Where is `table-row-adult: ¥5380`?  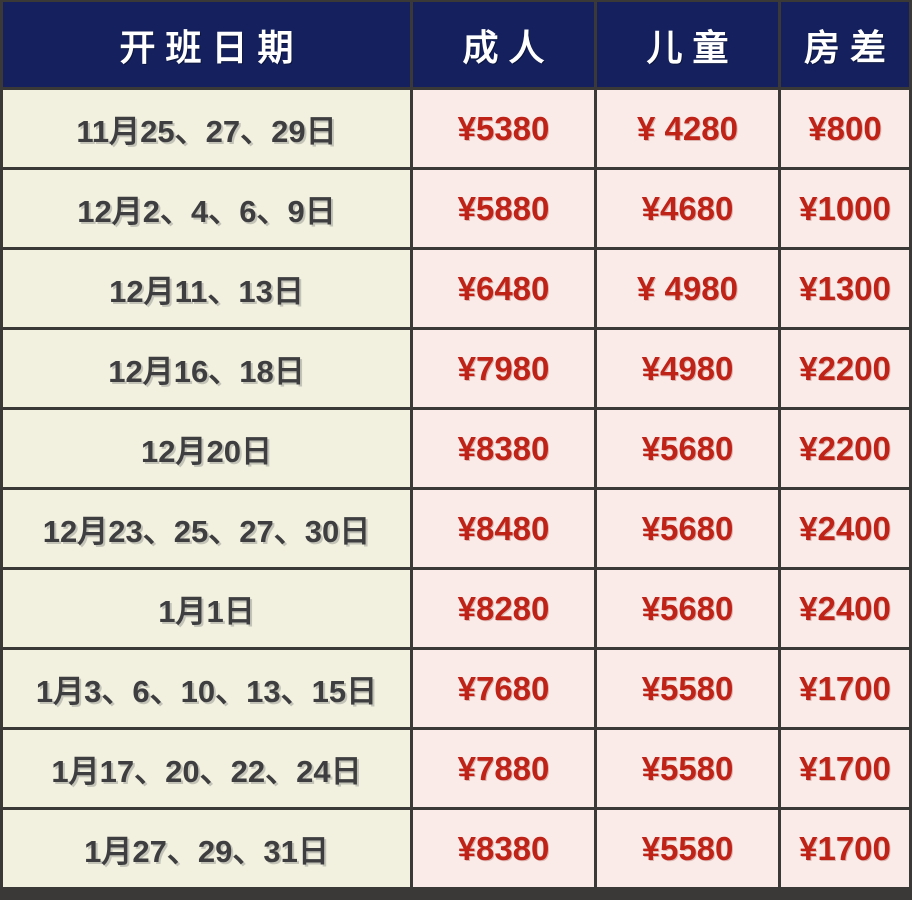 table-row-adult: ¥5380 is located at coordinates (503, 128).